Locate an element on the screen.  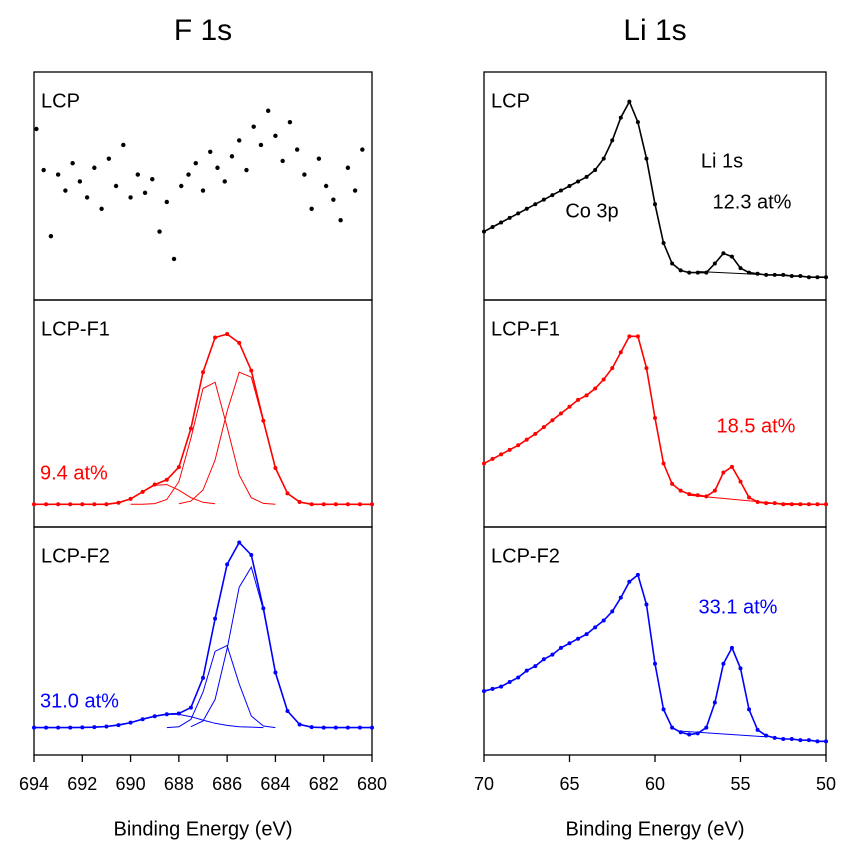
panel-label: LCP-F2 is located at coordinates (75, 556).